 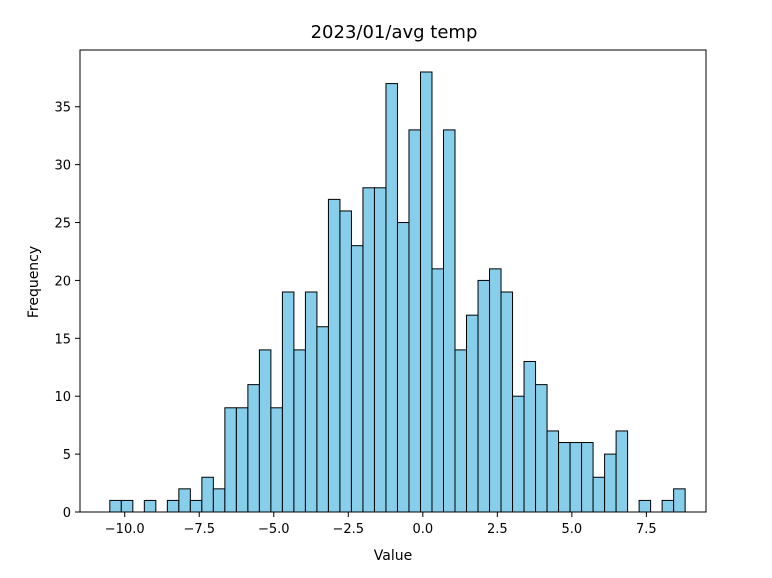 I want to click on y-tick-label: 0, so click(x=67, y=513).